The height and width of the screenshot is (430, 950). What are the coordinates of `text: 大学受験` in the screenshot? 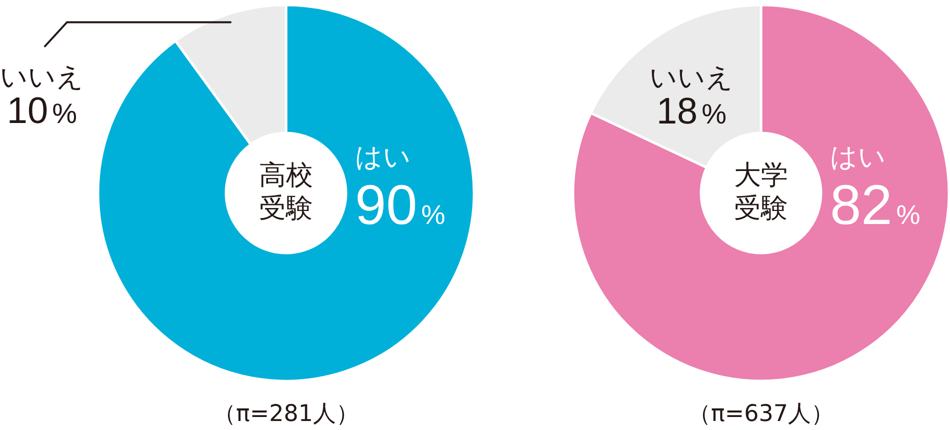 It's located at (761, 193).